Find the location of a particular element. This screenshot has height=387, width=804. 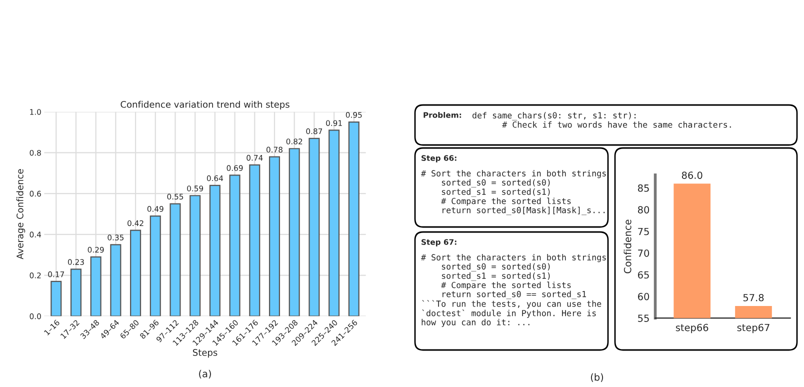

y-axis-title: Average Confidence is located at coordinates (21, 214).